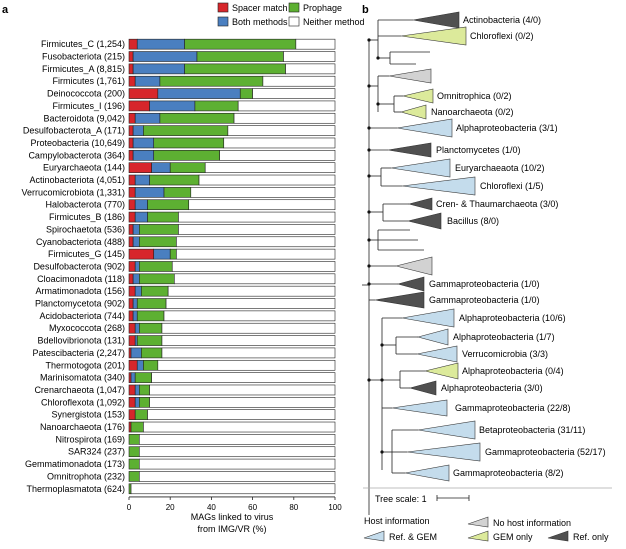 The height and width of the screenshot is (549, 626). I want to click on category-label: Acidobacteriota (744), so click(82, 316).